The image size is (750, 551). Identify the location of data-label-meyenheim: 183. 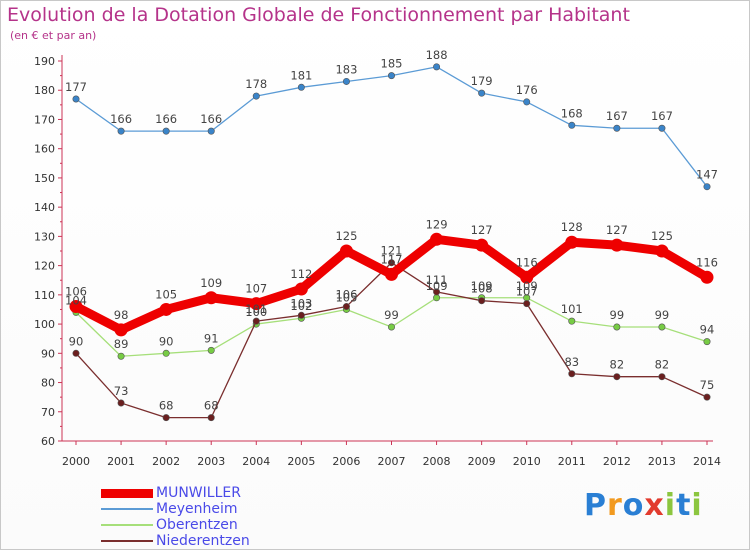
(346, 69).